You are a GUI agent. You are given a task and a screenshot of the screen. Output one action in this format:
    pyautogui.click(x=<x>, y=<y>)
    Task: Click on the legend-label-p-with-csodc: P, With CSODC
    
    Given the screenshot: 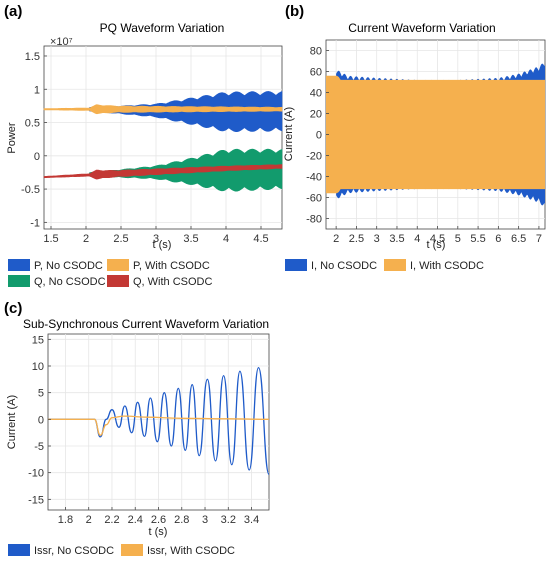 What is the action you would take?
    pyautogui.click(x=171, y=266)
    